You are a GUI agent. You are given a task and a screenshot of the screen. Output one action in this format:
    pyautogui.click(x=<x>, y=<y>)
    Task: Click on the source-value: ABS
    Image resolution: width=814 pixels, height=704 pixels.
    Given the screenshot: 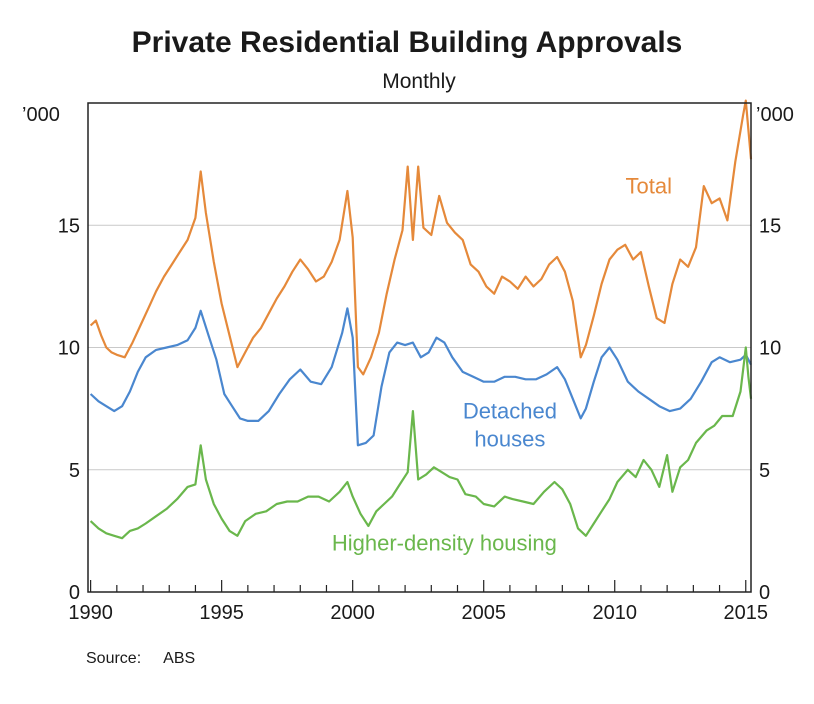 What is the action you would take?
    pyautogui.click(x=179, y=658)
    